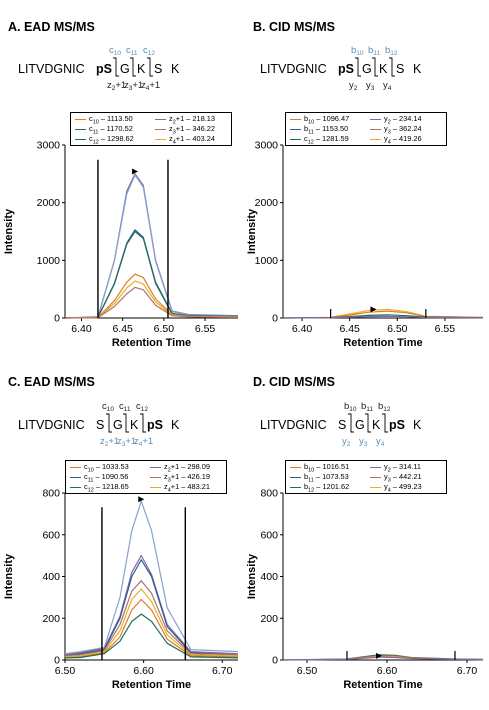  Describe the element at coordinates (205, 329) in the screenshot. I see `x-tick-label: 6.55` at that location.